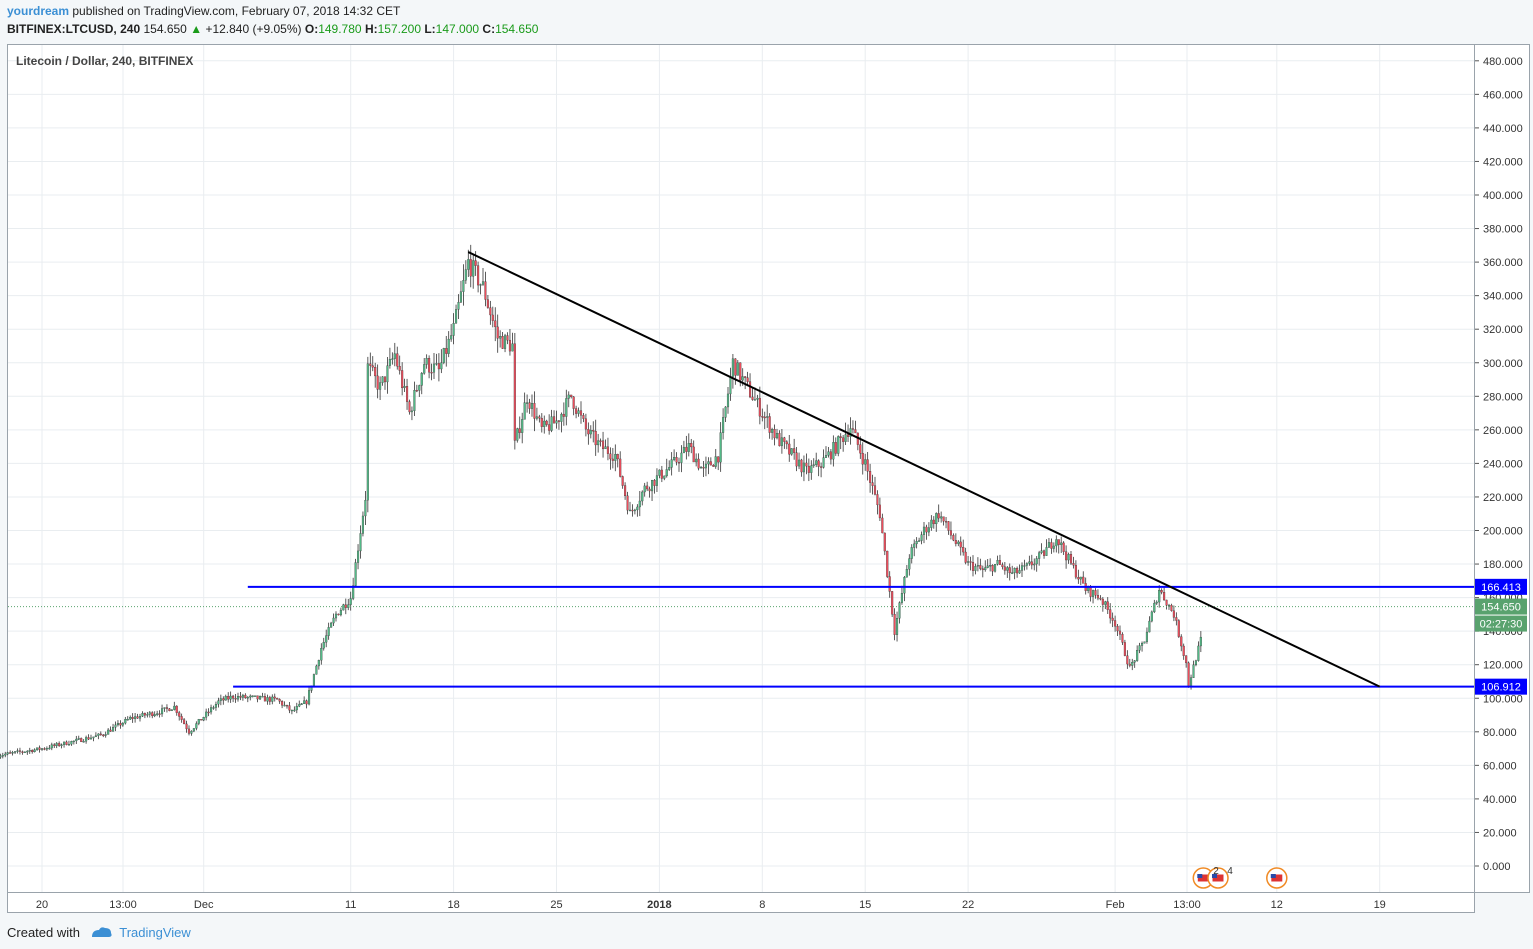  Describe the element at coordinates (741, 903) in the screenshot. I see `time-axis` at that location.